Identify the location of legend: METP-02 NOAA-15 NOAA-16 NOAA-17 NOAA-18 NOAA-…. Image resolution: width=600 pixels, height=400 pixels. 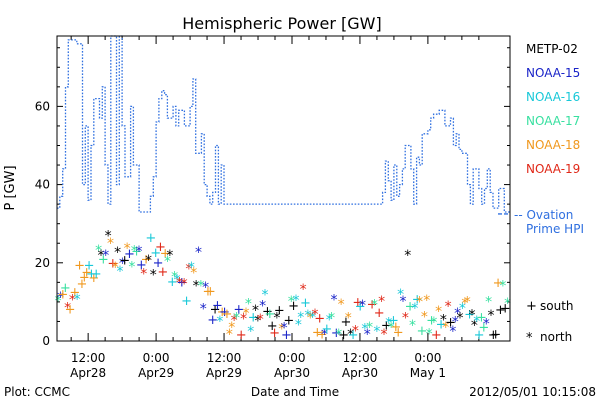
(553, 109).